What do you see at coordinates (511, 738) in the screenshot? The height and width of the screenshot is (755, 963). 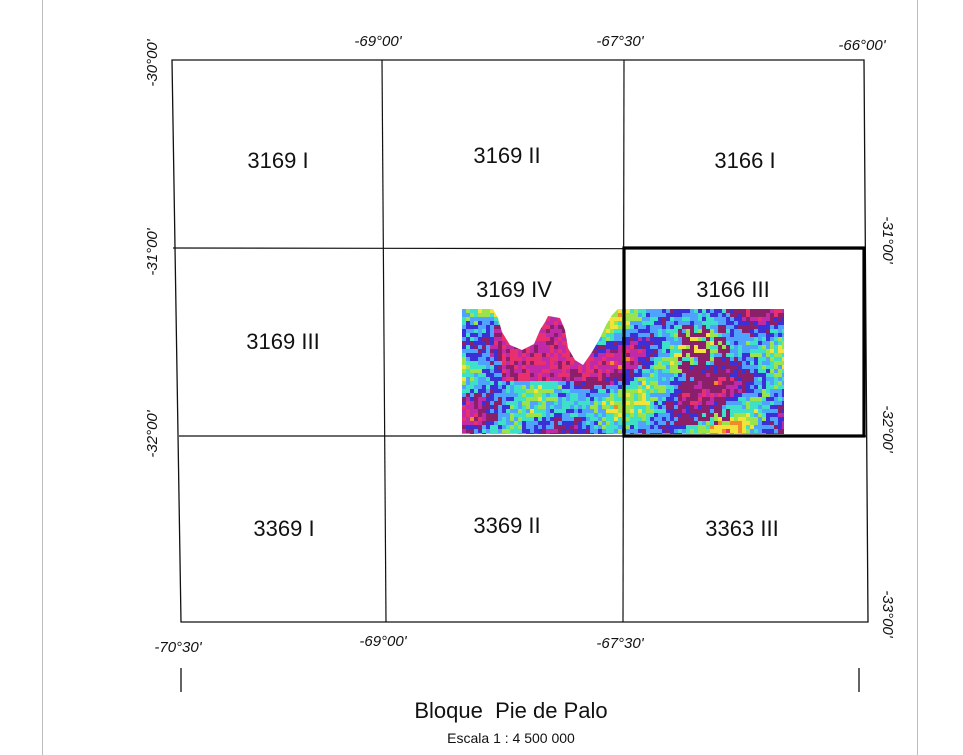 I see `map-scale: Escala 1 : 4 500 000` at bounding box center [511, 738].